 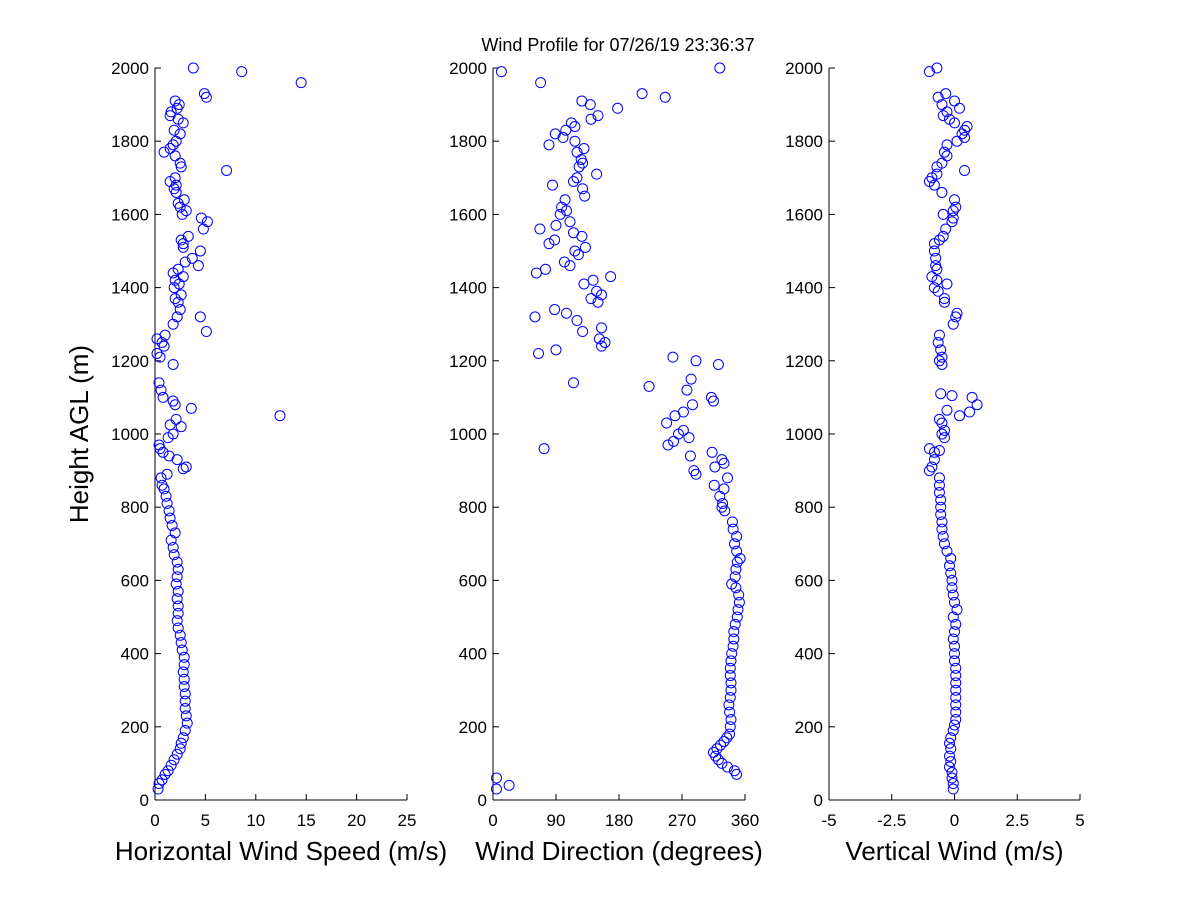 I want to click on data-points, so click(x=229, y=428).